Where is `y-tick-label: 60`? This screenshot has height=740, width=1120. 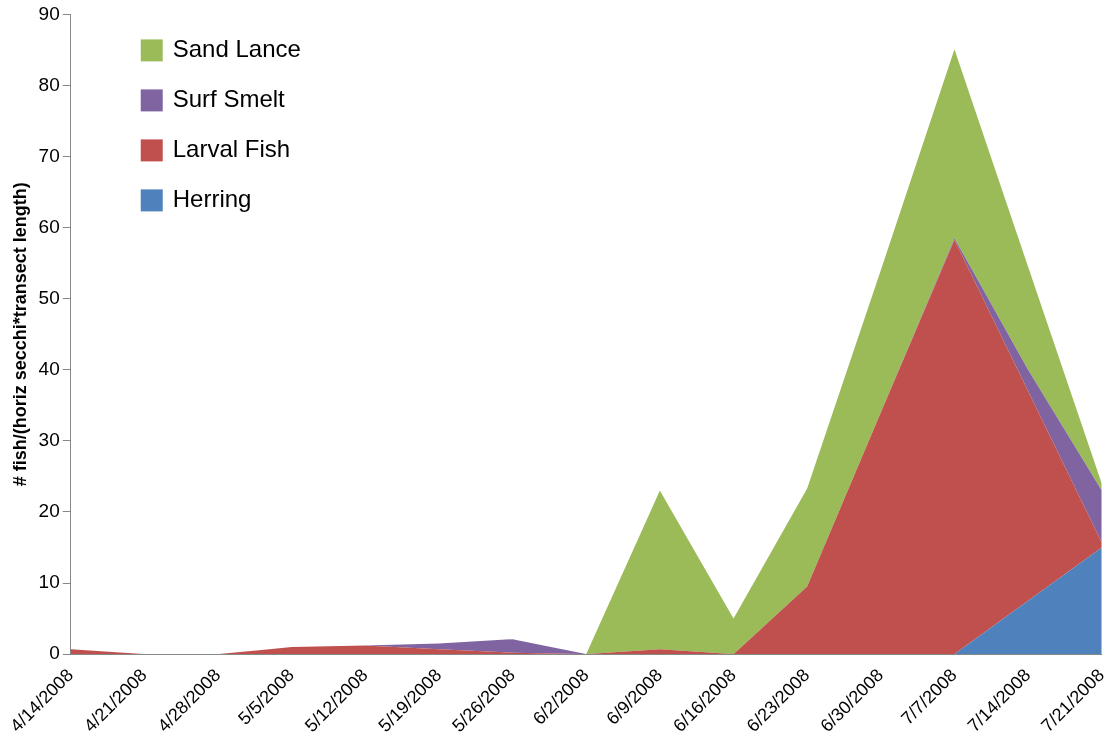
y-tick-label: 60 is located at coordinates (49, 226).